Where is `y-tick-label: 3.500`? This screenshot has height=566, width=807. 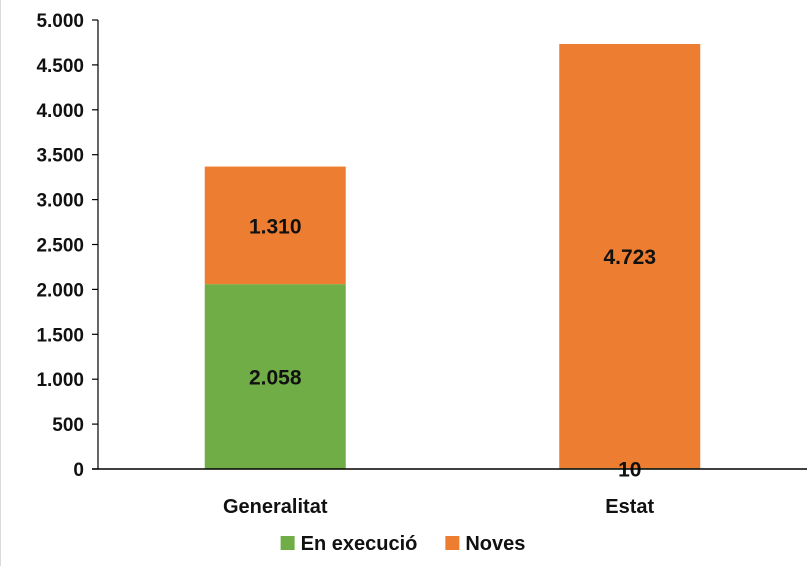
y-tick-label: 3.500 is located at coordinates (60, 156).